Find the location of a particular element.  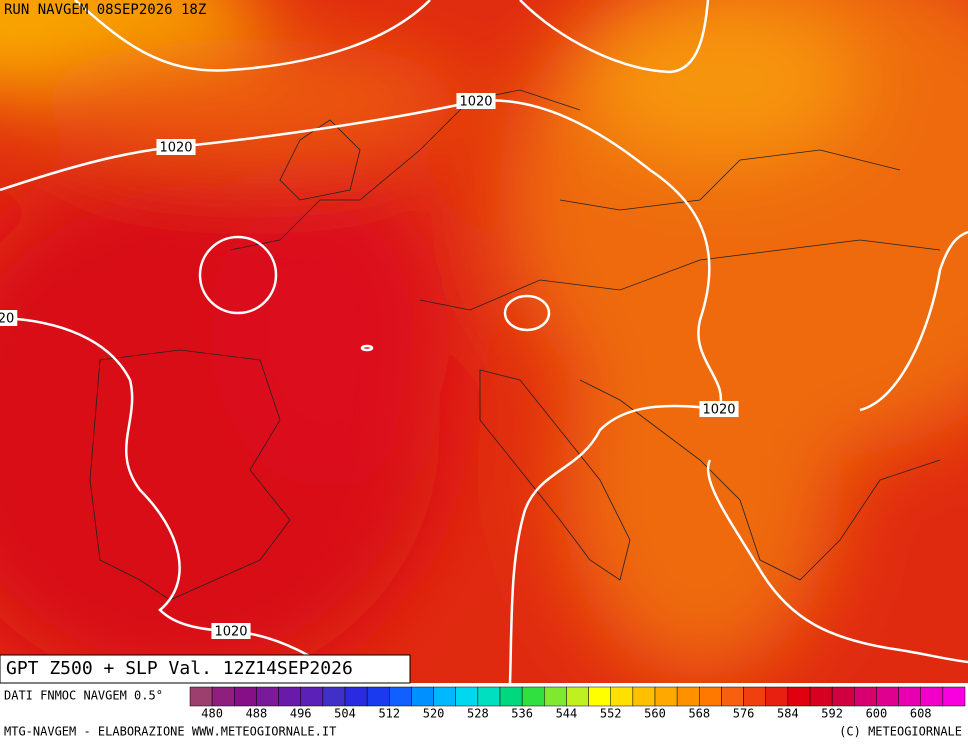

legend-tick-label: 560 is located at coordinates (655, 714).